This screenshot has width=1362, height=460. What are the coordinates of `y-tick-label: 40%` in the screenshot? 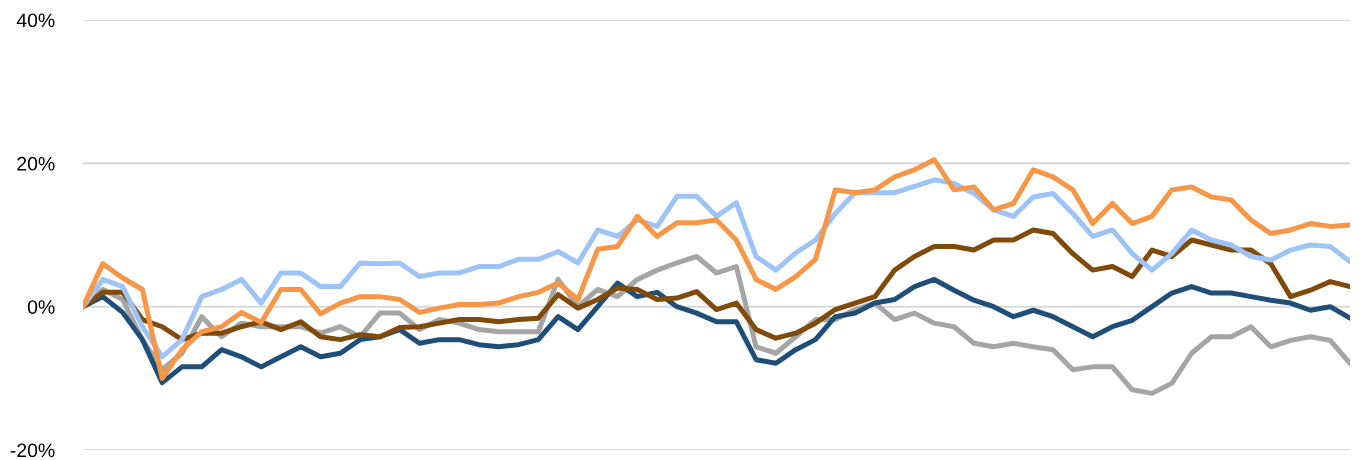 It's located at (35, 20).